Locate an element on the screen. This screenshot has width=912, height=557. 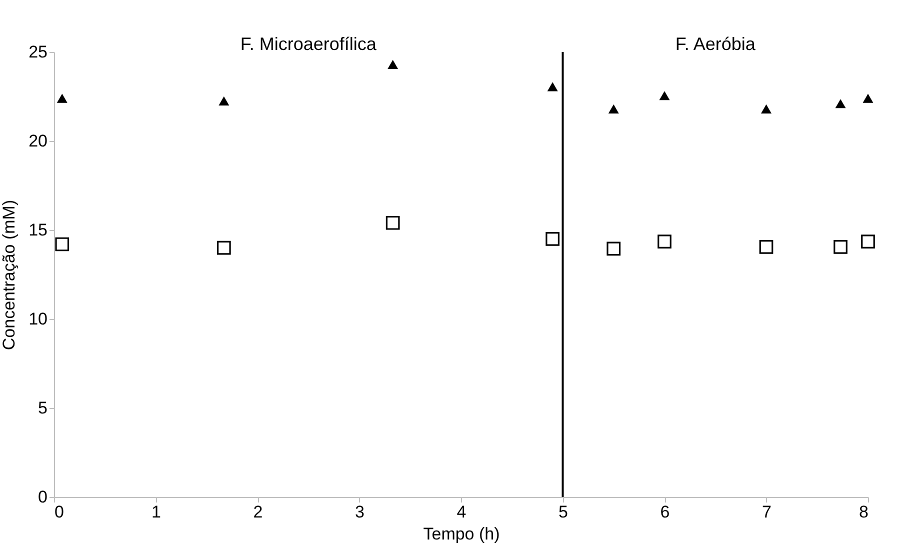
x-tick-label: 7 is located at coordinates (767, 512).